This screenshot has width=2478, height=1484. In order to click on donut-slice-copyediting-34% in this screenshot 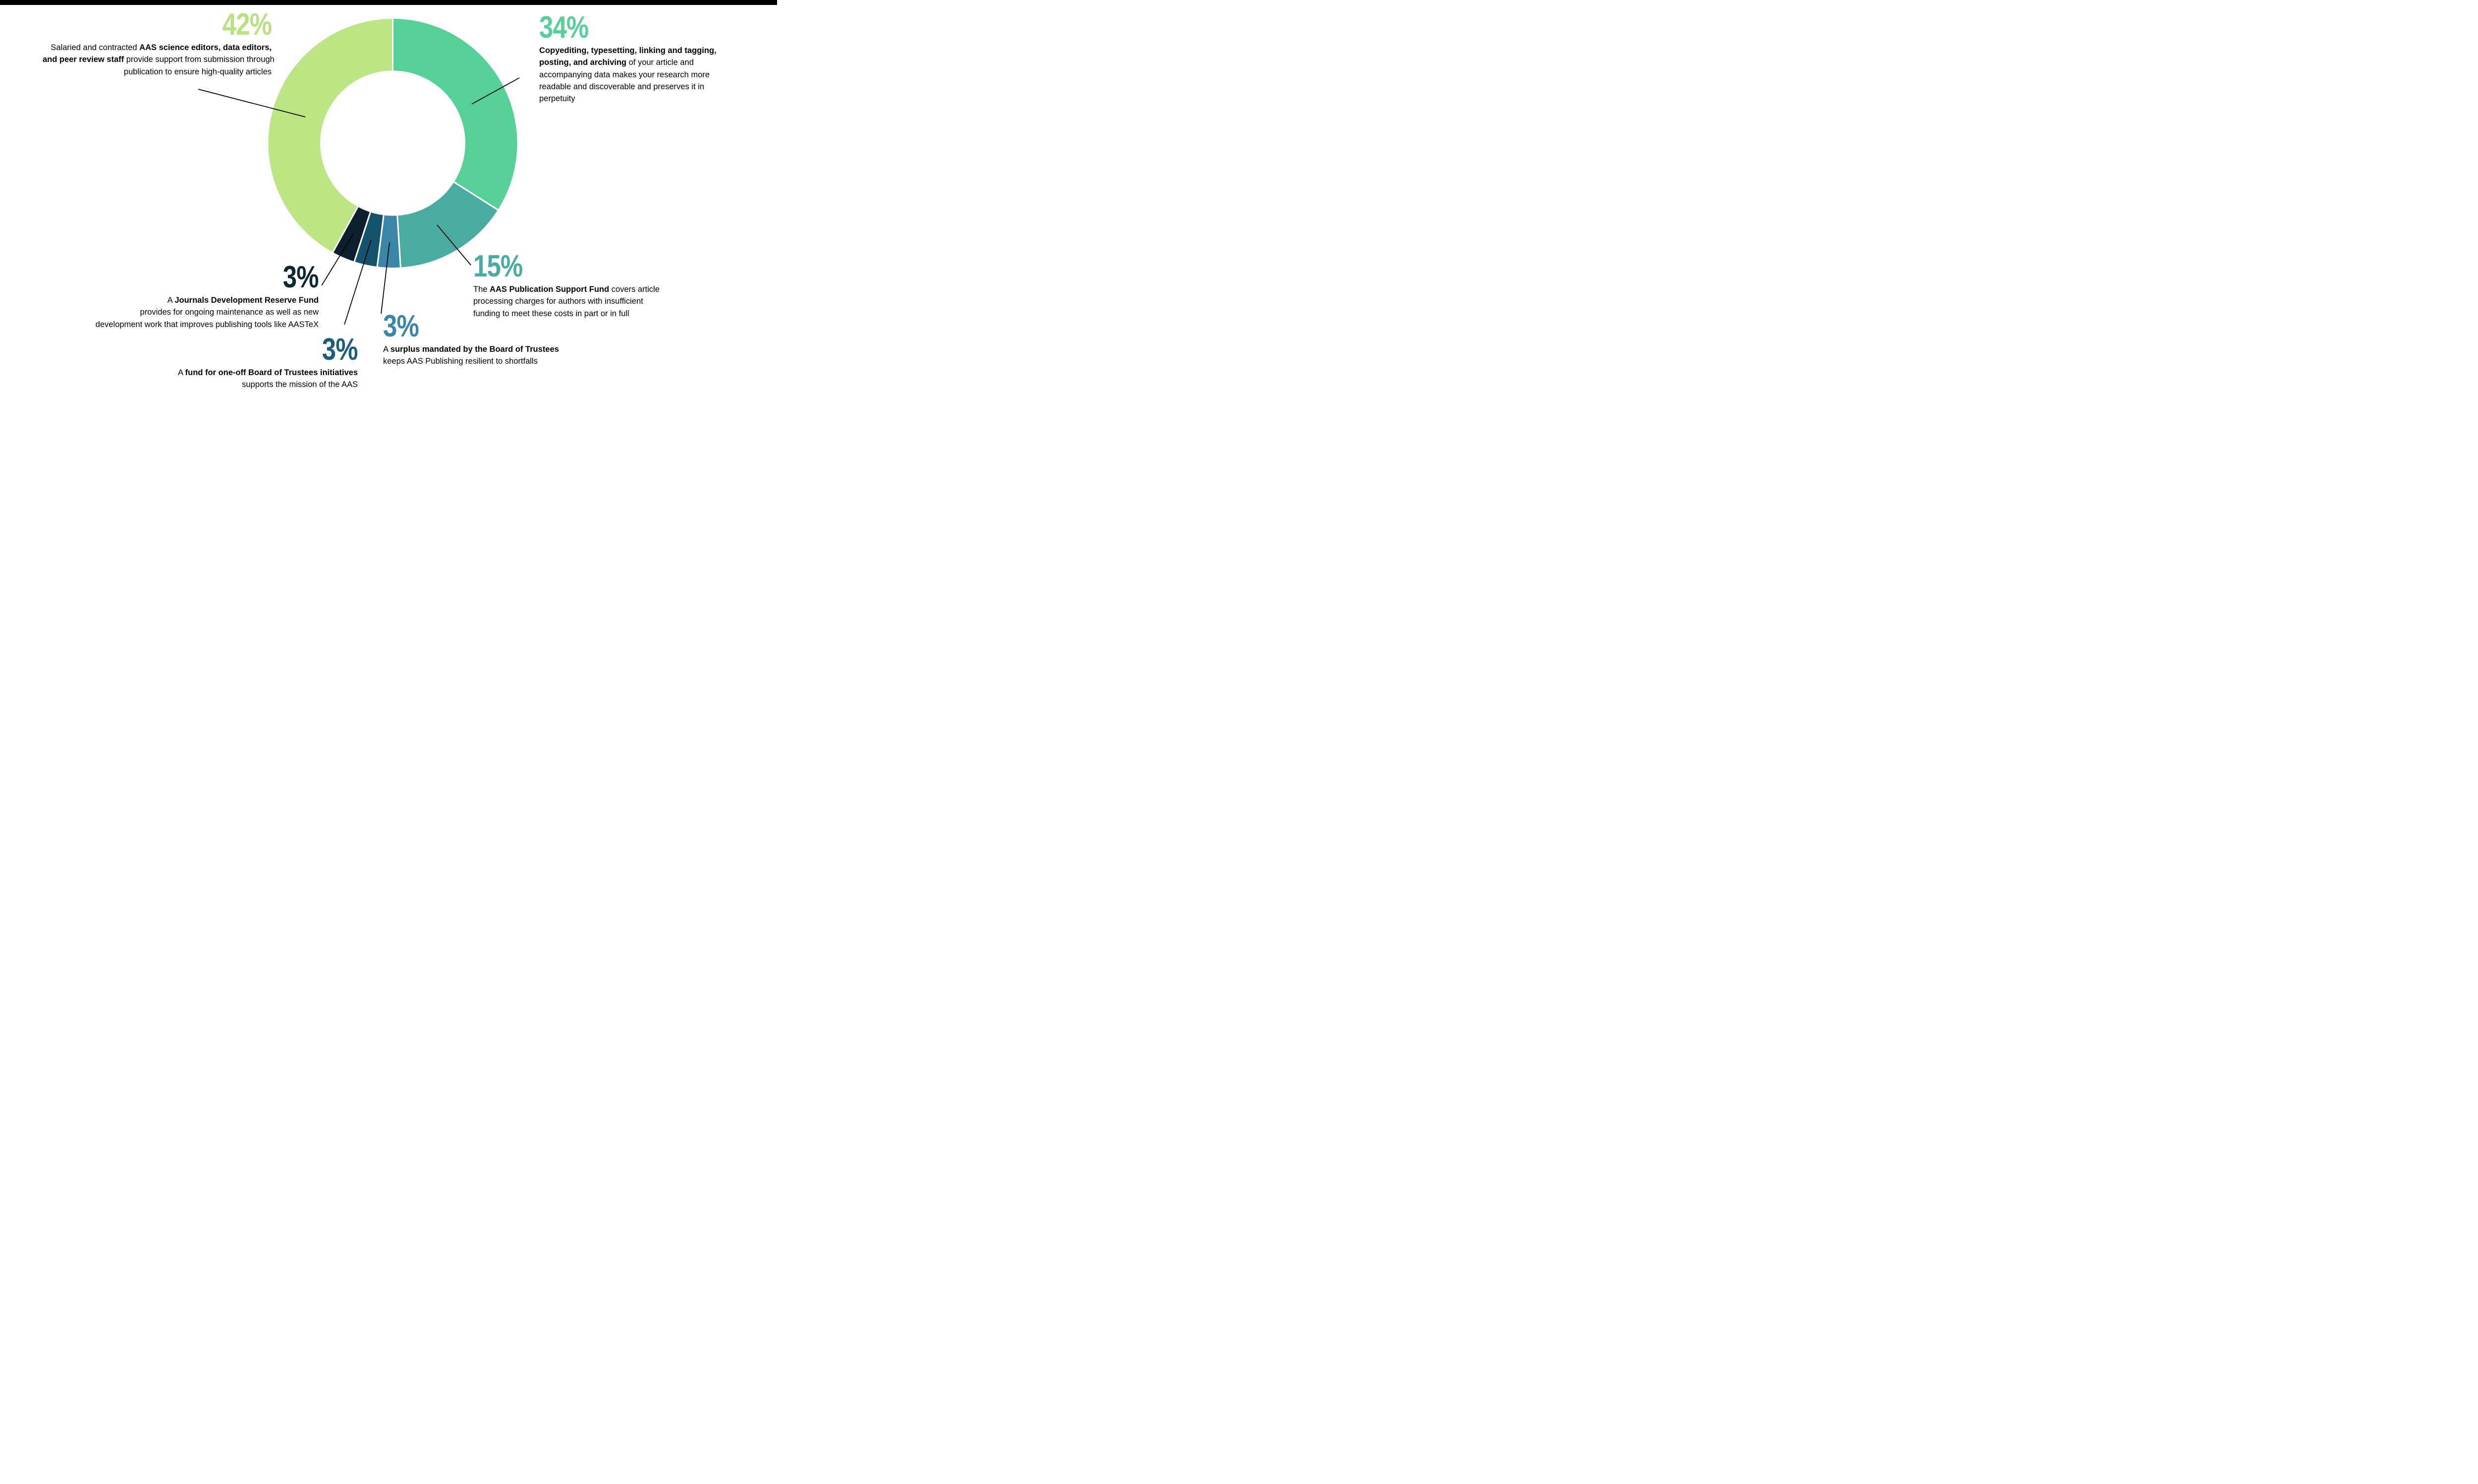, I will do `click(455, 114)`.